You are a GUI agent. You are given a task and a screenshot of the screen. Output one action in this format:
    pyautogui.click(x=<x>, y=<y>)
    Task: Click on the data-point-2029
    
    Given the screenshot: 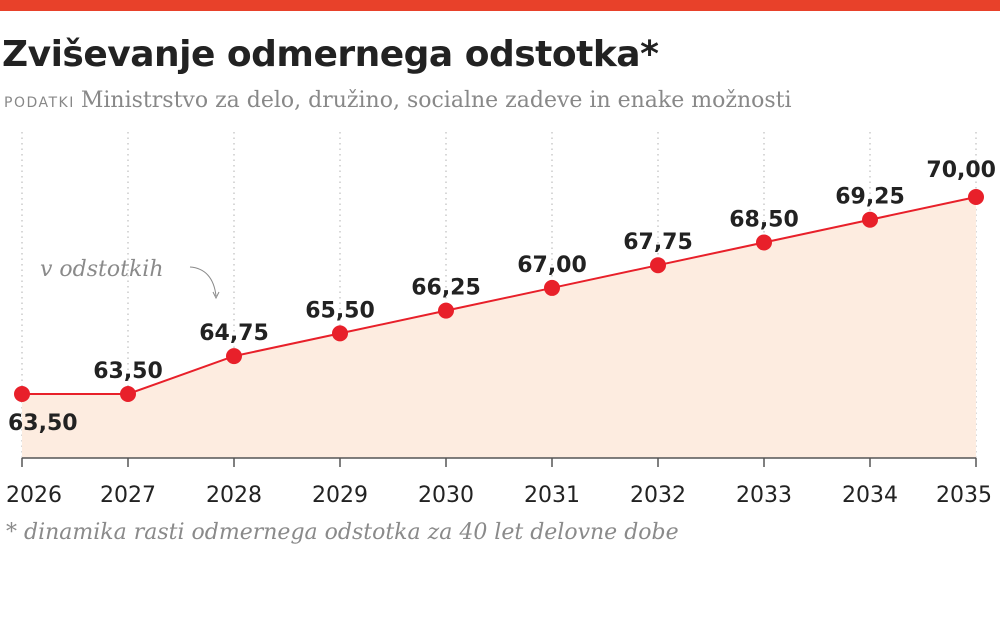 What is the action you would take?
    pyautogui.click(x=340, y=333)
    